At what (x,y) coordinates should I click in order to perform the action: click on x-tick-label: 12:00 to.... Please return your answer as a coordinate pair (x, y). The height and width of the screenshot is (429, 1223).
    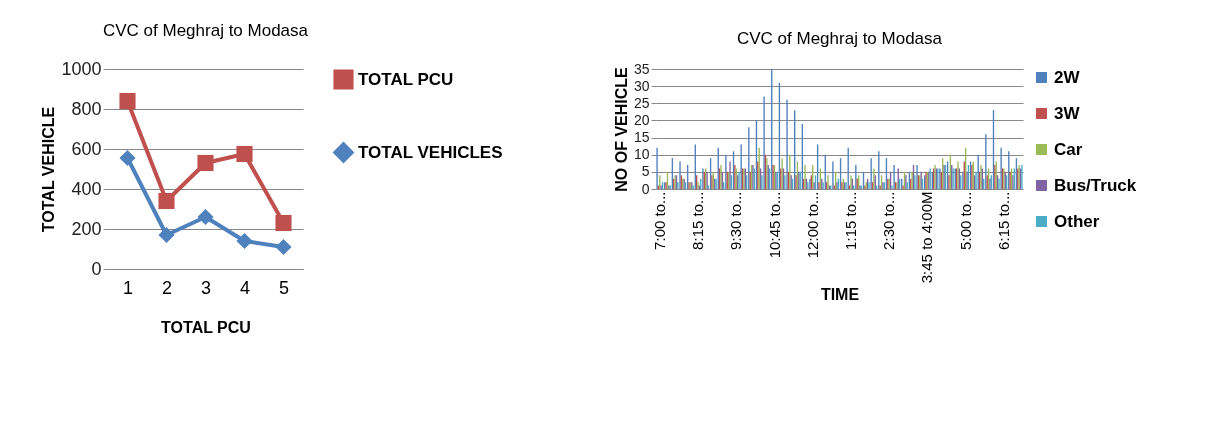
    Looking at the image, I should click on (812, 225).